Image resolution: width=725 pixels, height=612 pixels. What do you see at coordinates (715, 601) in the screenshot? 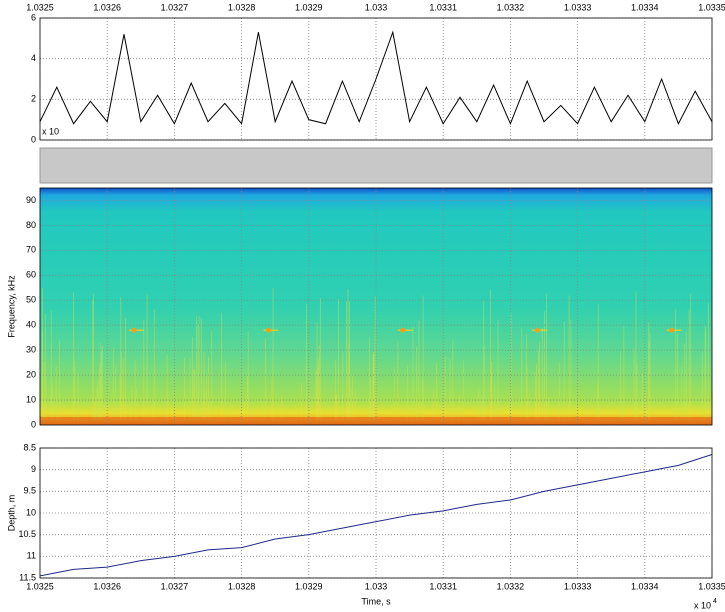
I see `axis-multiplier-exponent: 4` at bounding box center [715, 601].